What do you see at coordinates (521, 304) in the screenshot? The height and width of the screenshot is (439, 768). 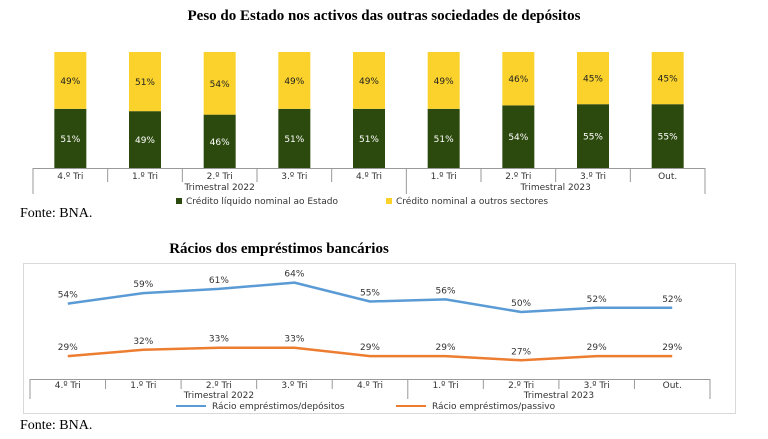 I see `point-data-label: 50%` at bounding box center [521, 304].